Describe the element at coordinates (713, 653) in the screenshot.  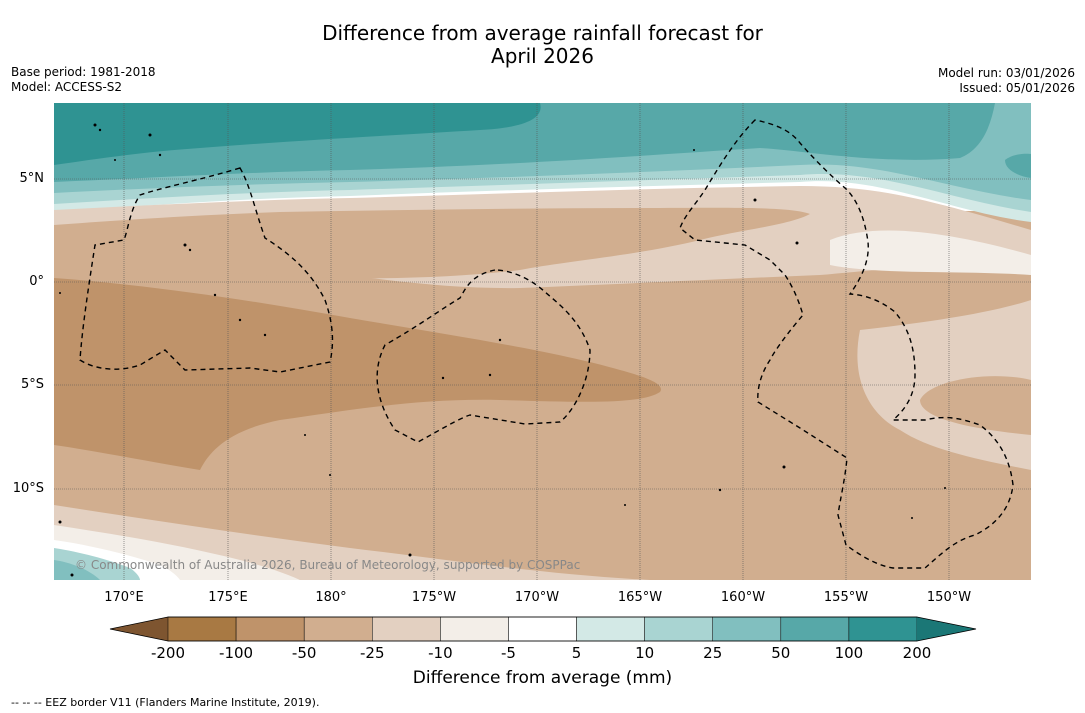
I see `colorbar-tick-label: 25` at that location.